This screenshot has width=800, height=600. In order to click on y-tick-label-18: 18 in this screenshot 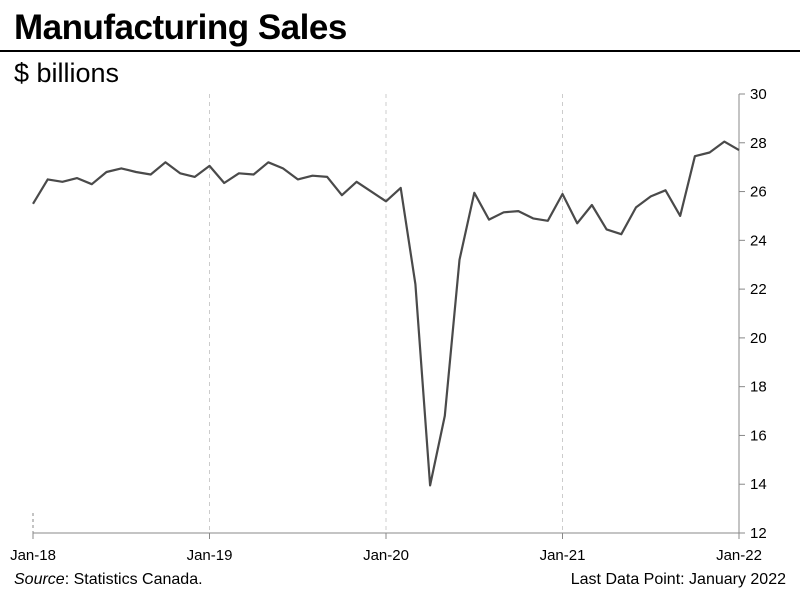, I will do `click(758, 387)`.